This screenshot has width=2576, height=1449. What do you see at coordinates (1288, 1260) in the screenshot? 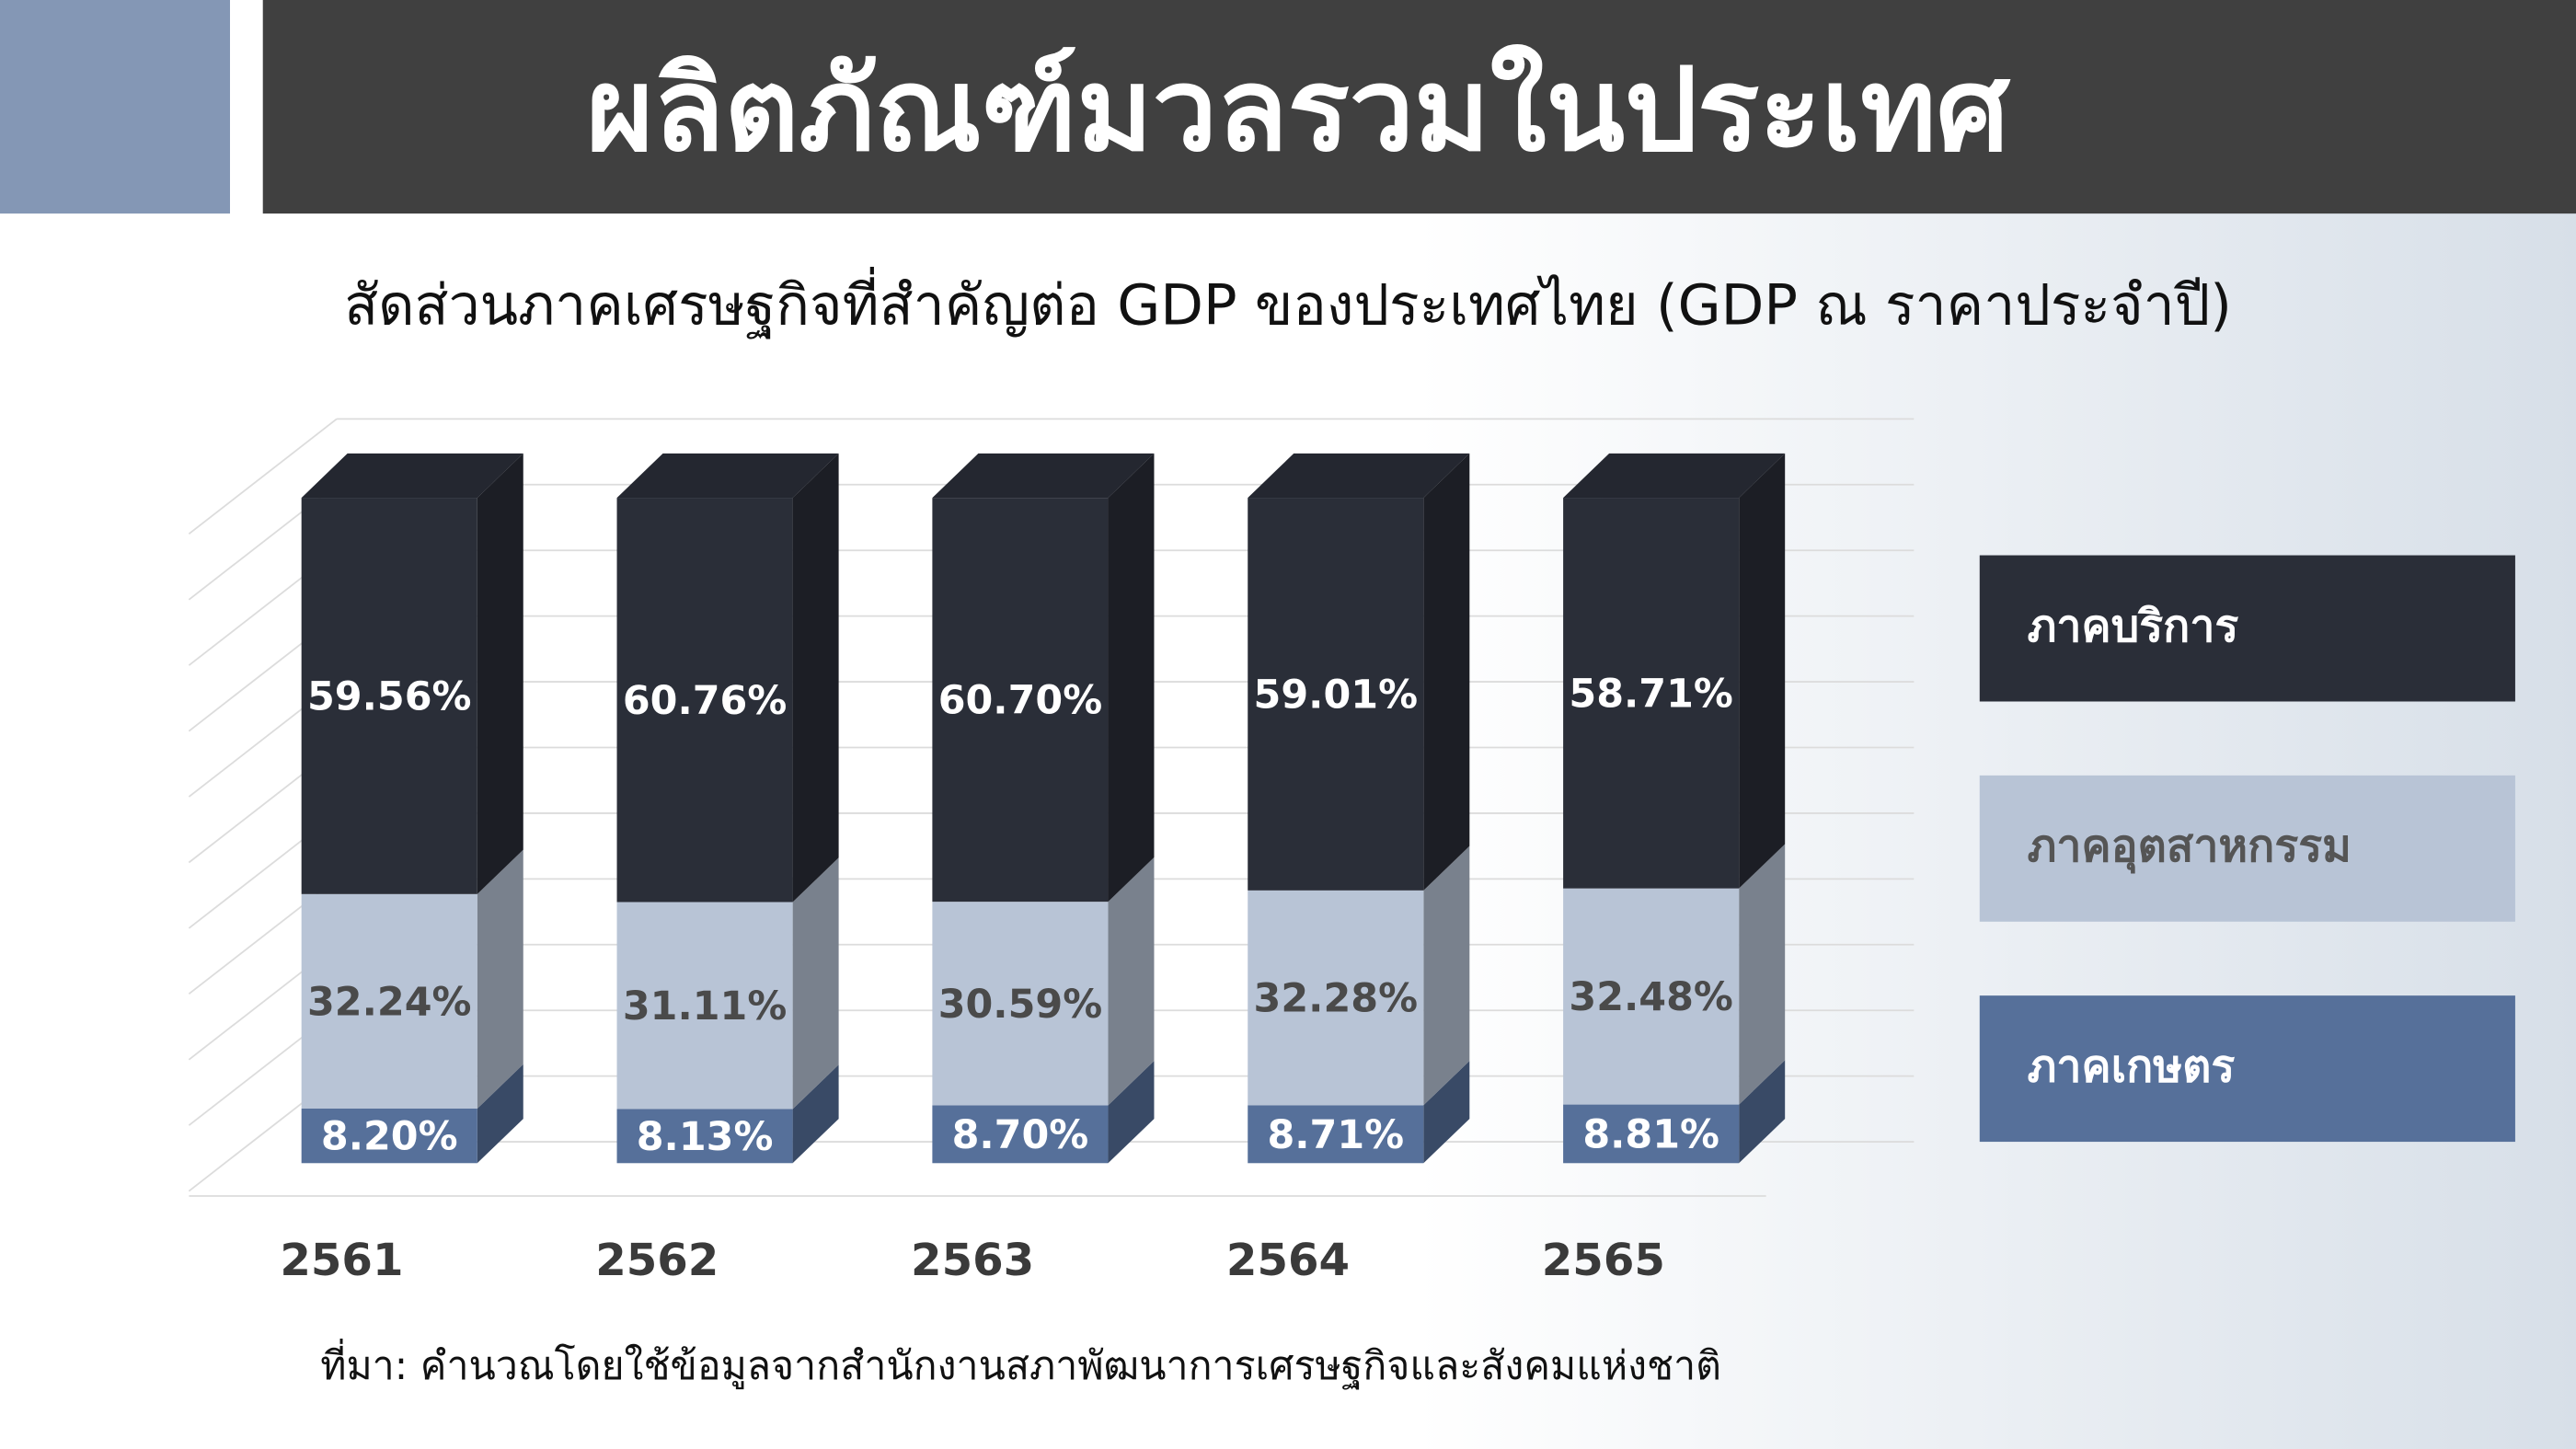
I see `x-tick-label: 2564` at bounding box center [1288, 1260].